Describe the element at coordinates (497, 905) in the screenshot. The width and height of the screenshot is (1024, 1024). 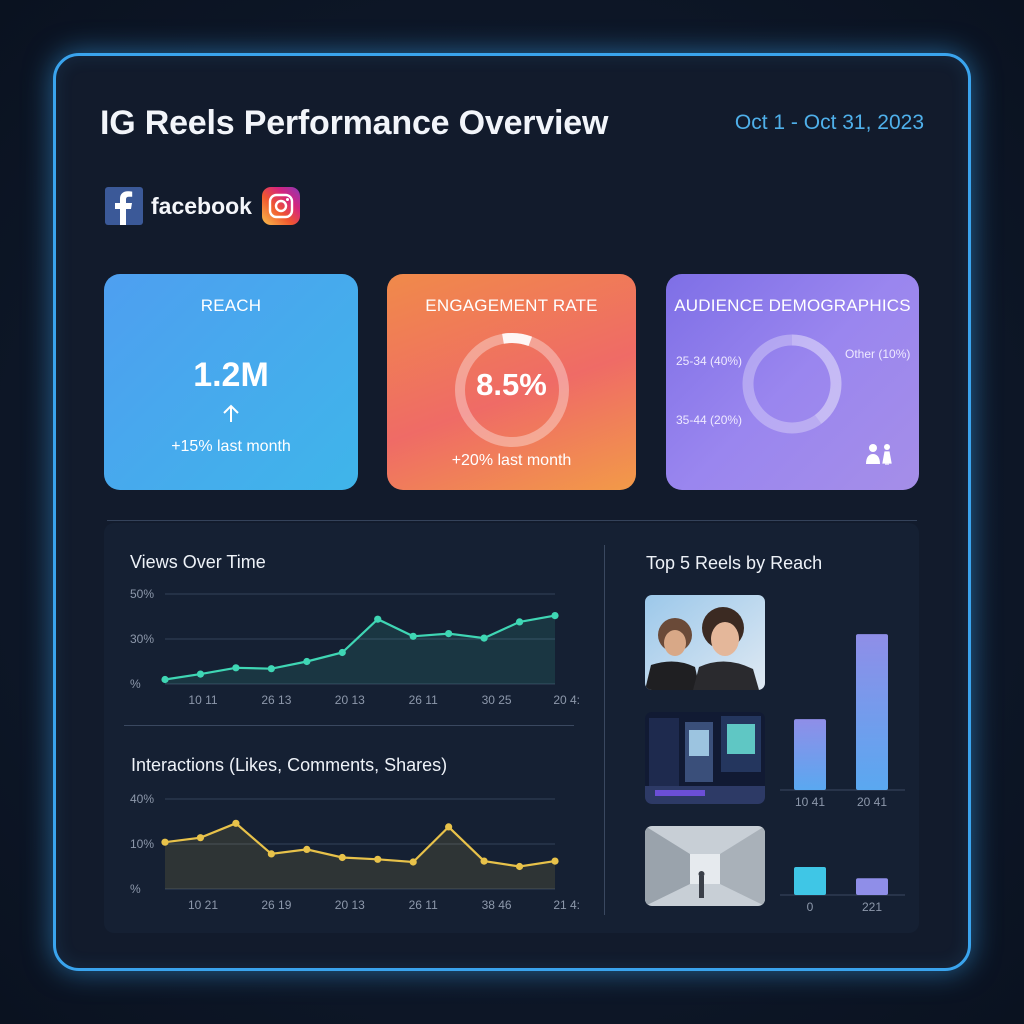
I see `x-tick-label: 38 46` at that location.